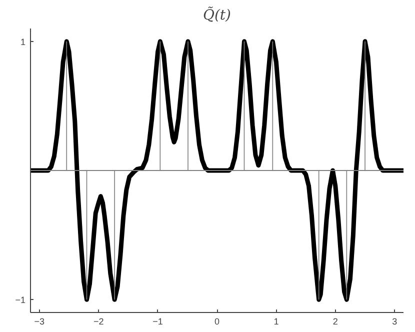 This screenshot has height=332, width=415. What do you see at coordinates (276, 321) in the screenshot?
I see `x-tick-label: 1` at bounding box center [276, 321].